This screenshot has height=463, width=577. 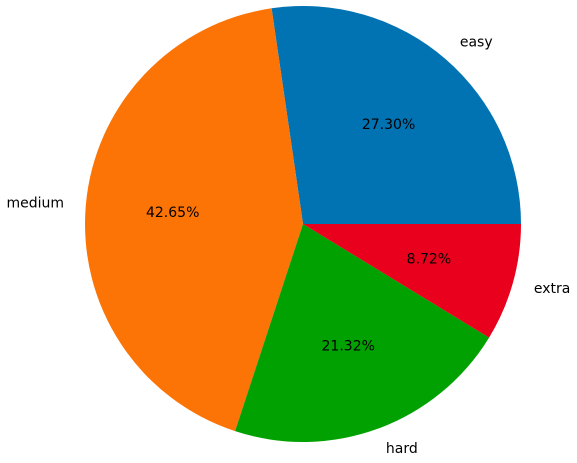 I want to click on percent-label: 27.30%, so click(x=388, y=125).